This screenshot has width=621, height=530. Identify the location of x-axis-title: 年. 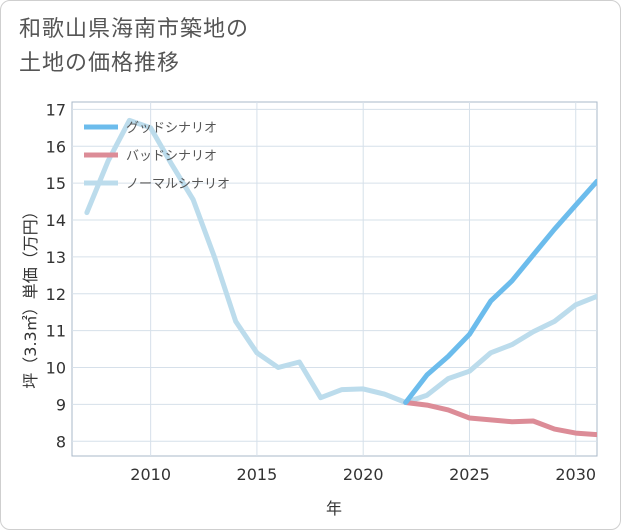
(334, 508).